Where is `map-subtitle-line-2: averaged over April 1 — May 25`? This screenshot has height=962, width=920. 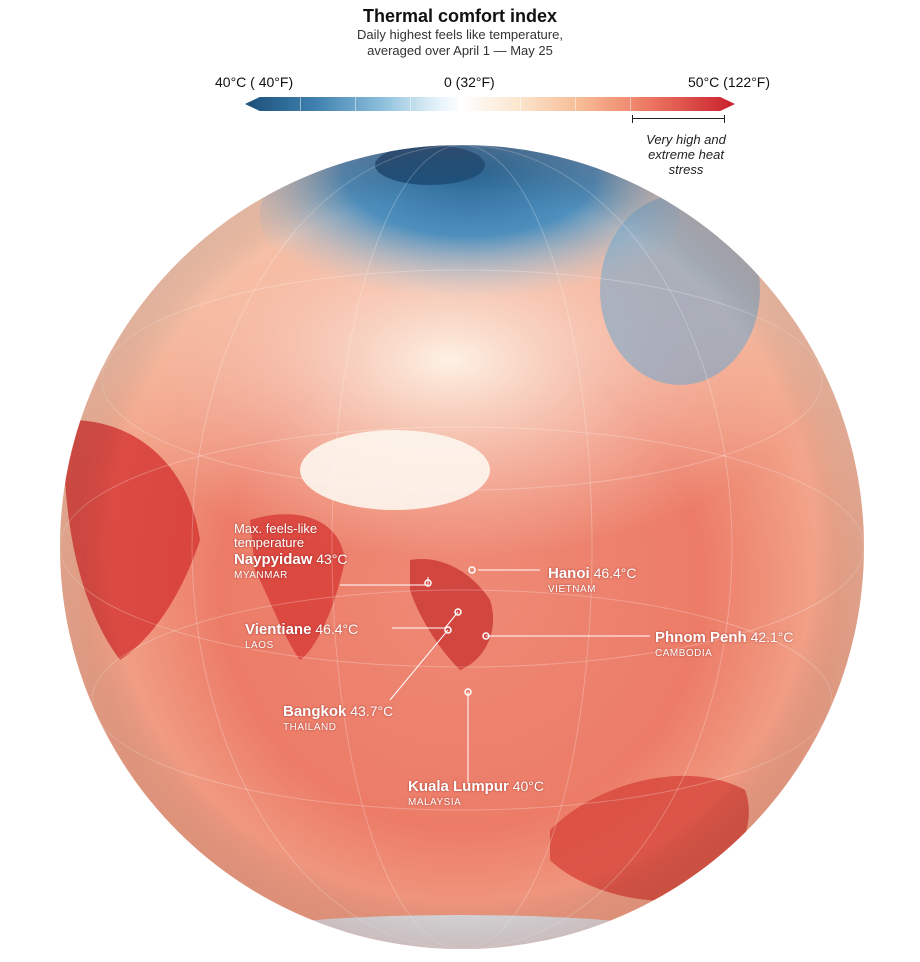
map-subtitle-line-2: averaged over April 1 — May 25 is located at coordinates (460, 50).